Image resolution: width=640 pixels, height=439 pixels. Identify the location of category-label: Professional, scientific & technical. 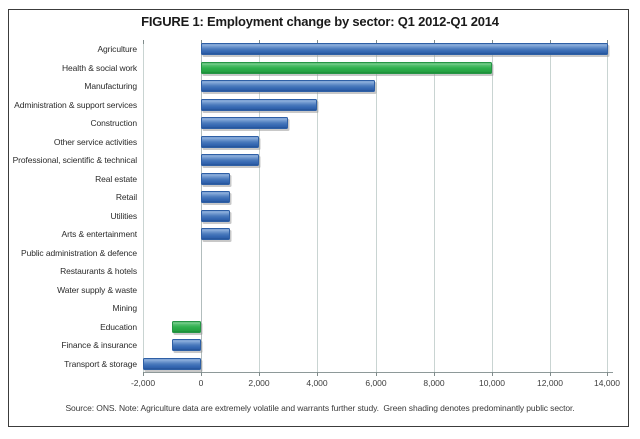
(75, 160).